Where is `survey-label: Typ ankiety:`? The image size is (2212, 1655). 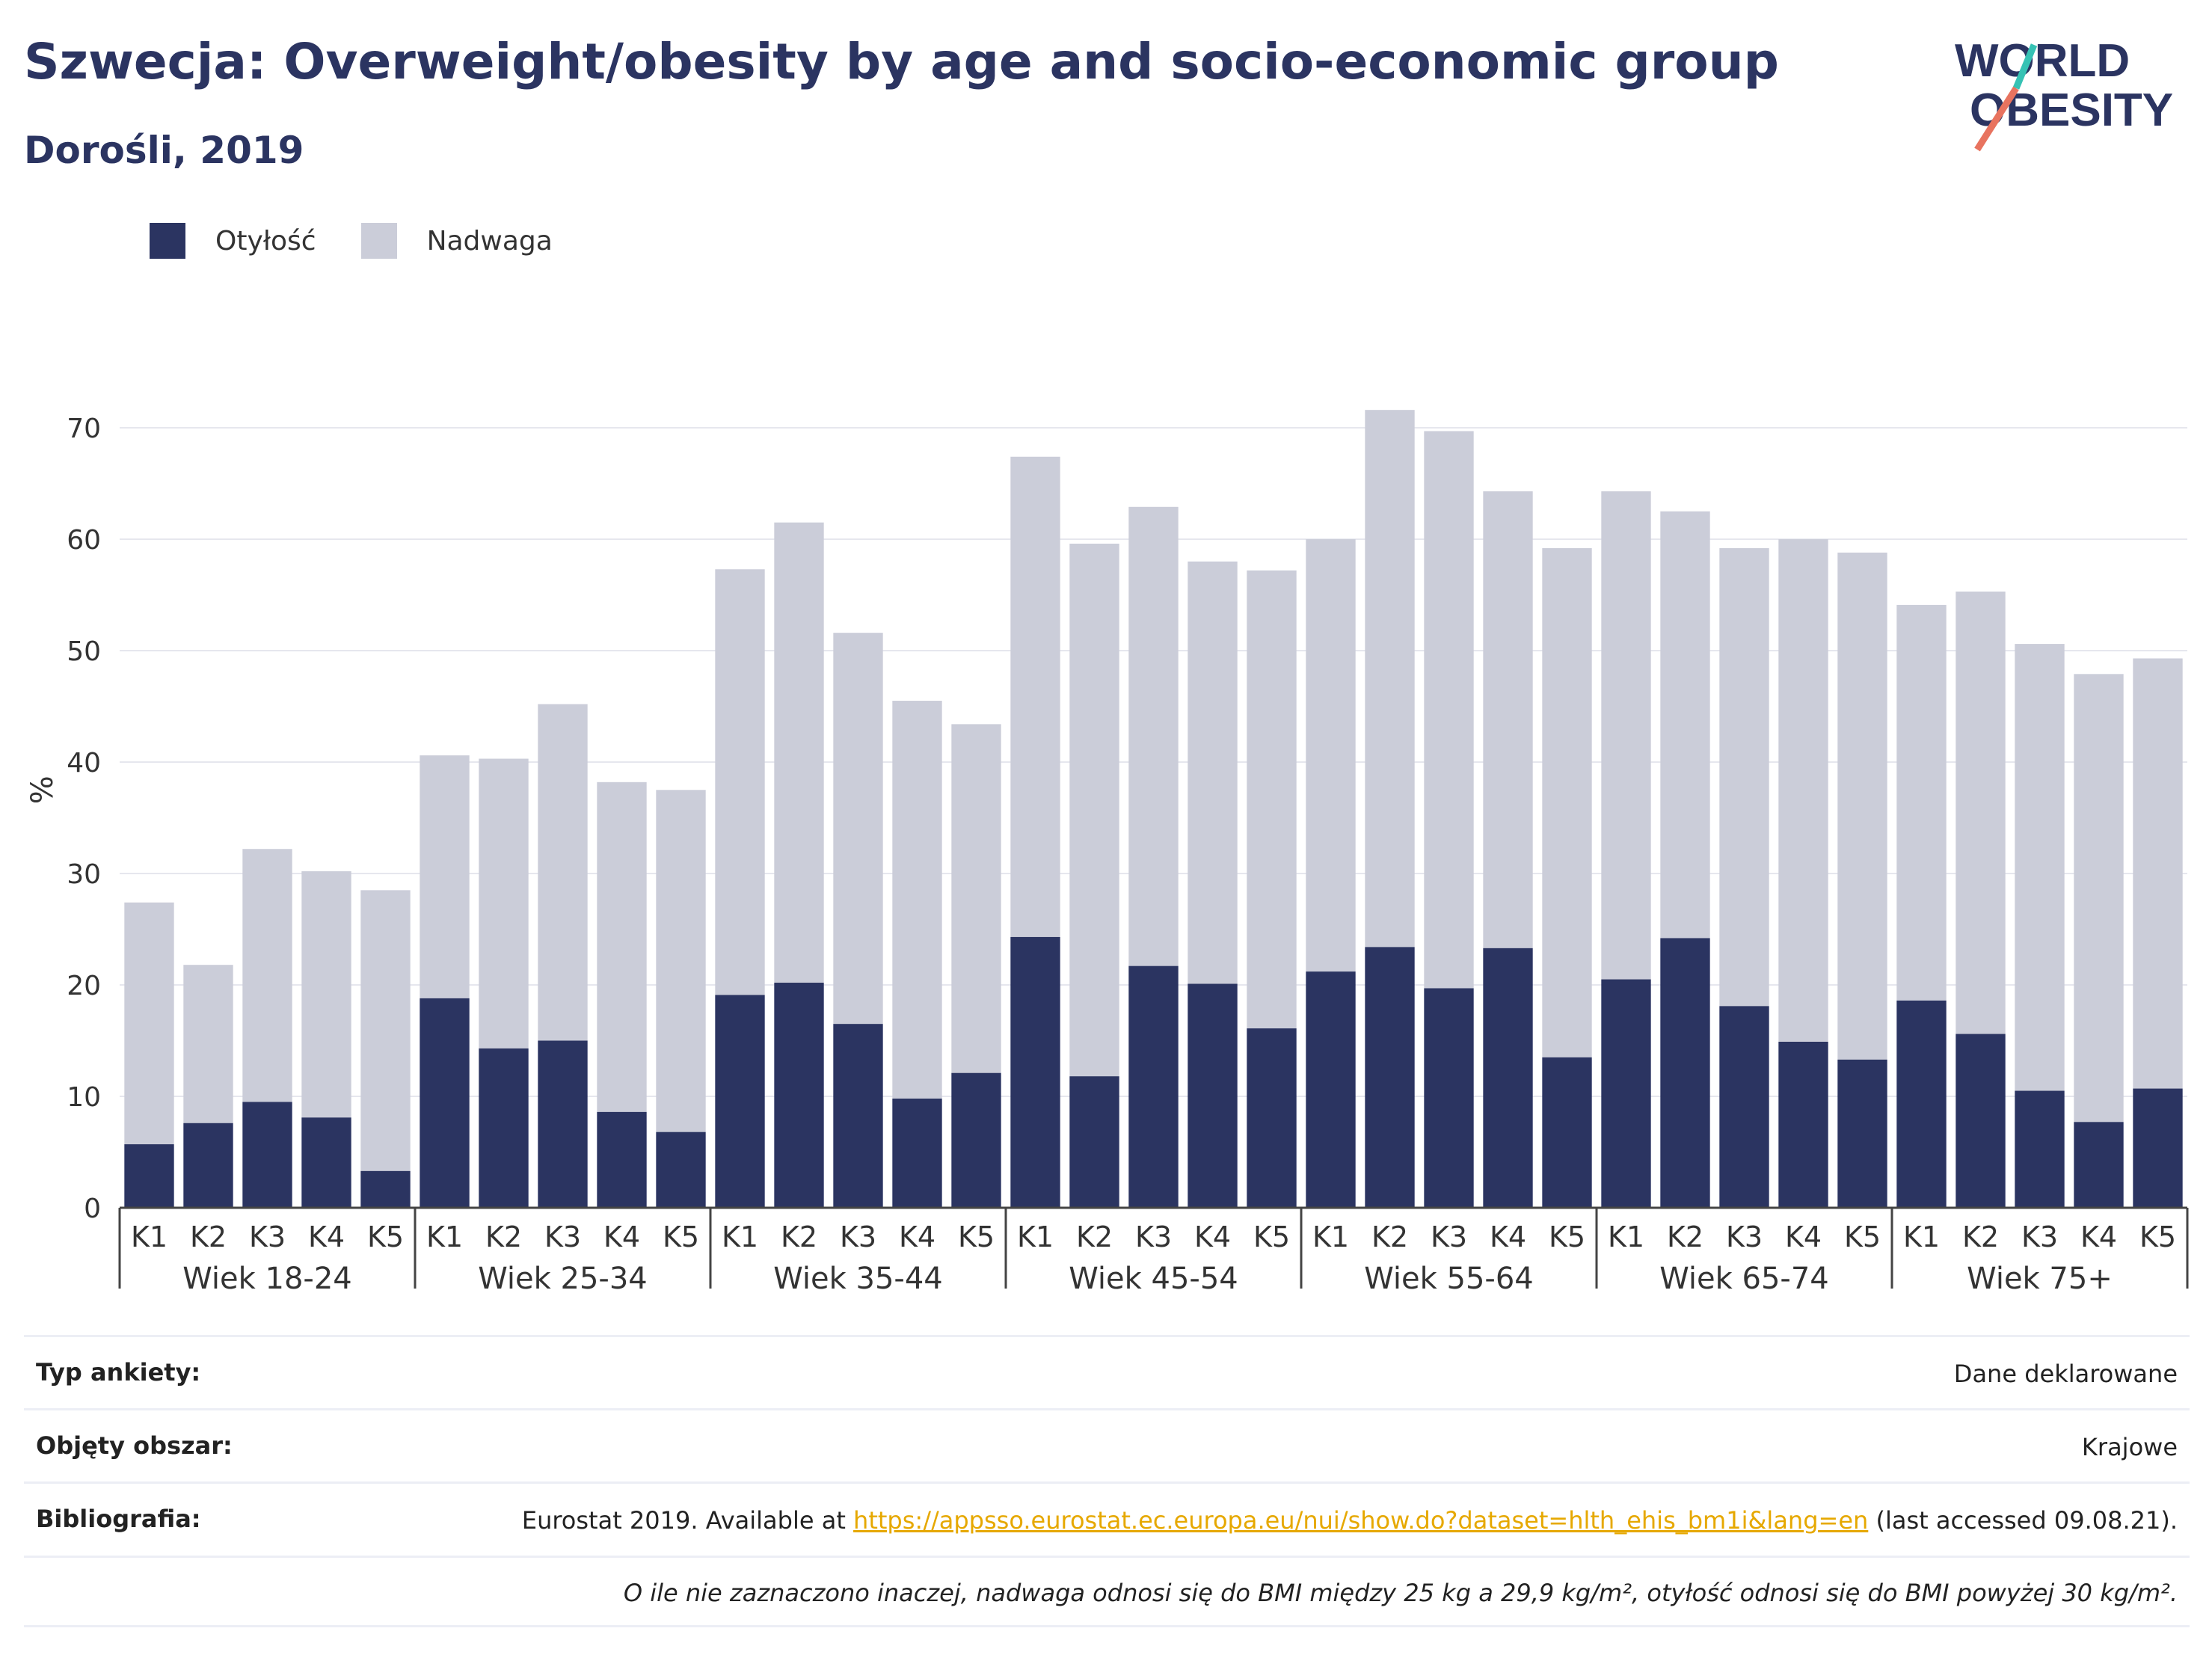
survey-label: Typ ankiety: is located at coordinates (118, 1372).